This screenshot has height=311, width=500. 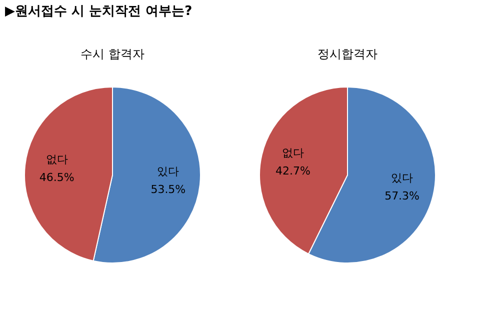 I want to click on text: ▶원서접수 시 눈치작전 여부는?, so click(x=98, y=11).